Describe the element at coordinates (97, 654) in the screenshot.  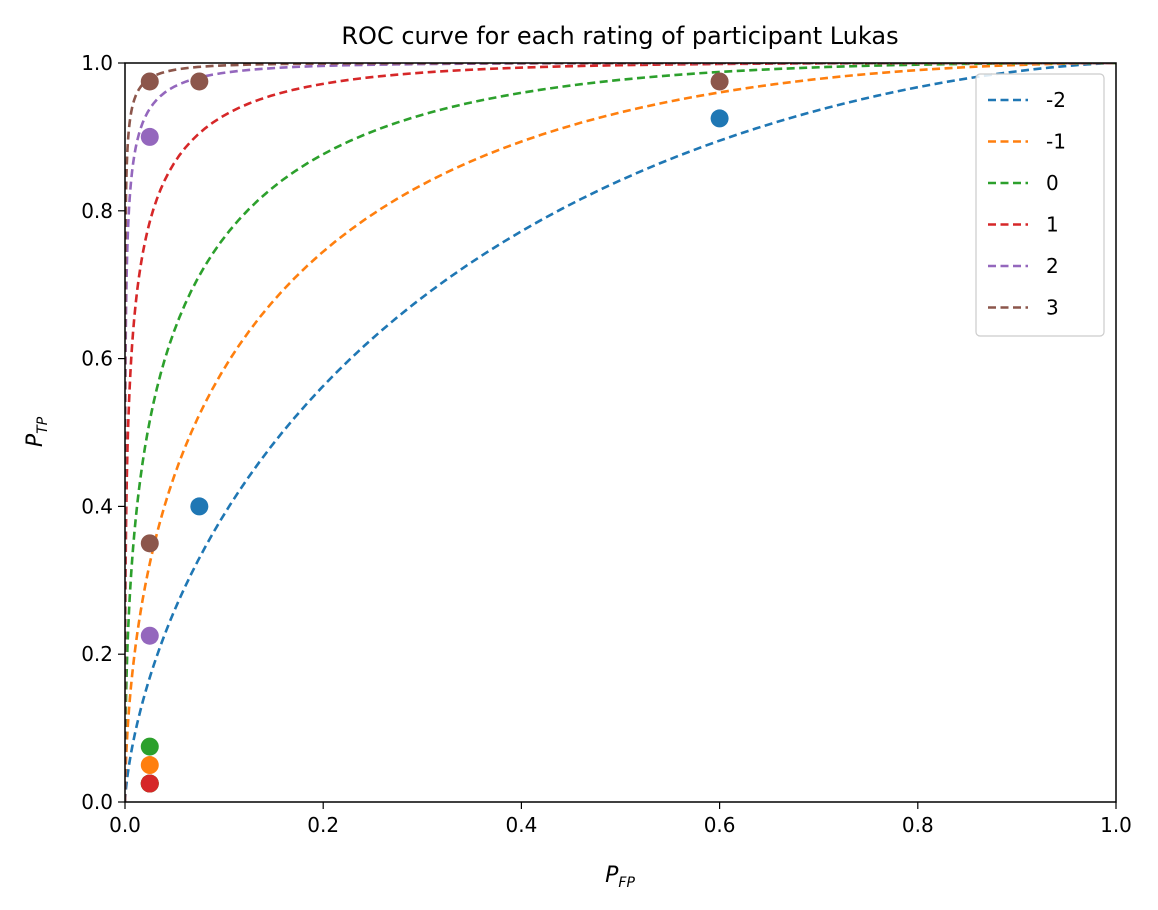
I see `y-tick-label-1: 0.2` at that location.